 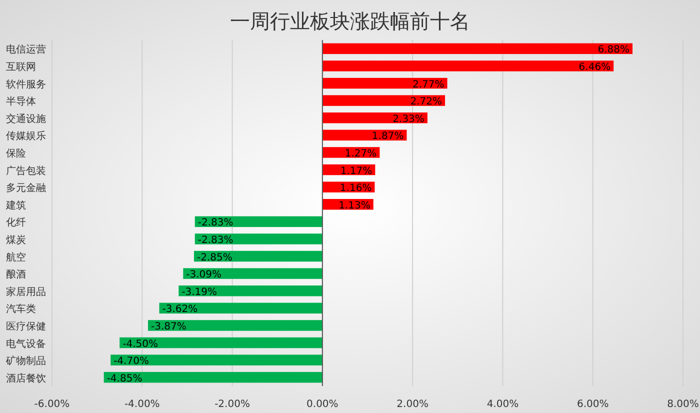 I want to click on data-label: 1.16%, so click(x=356, y=188).